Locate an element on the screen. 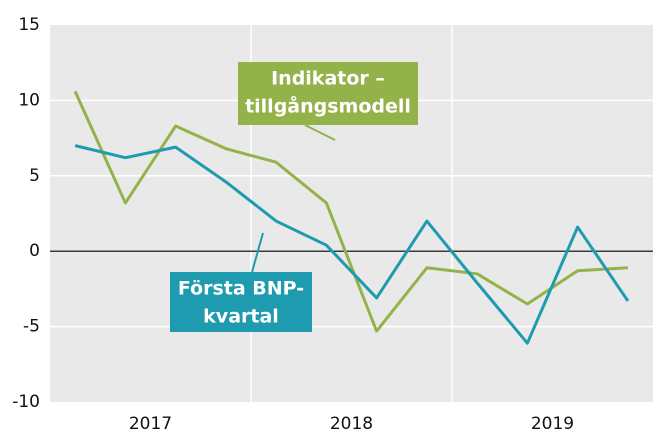 This screenshot has height=436, width=653. y-tick-label: -10 is located at coordinates (26, 402).